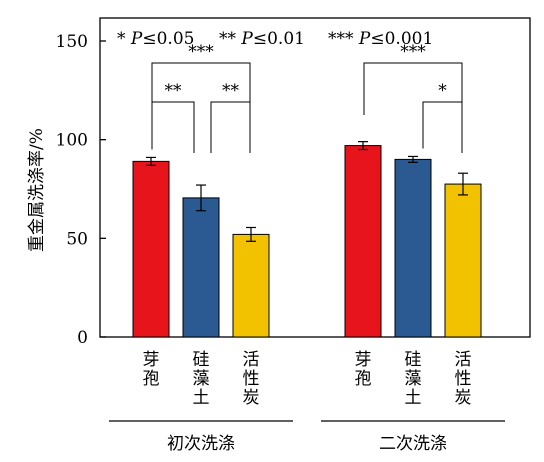  Describe the element at coordinates (343, 39) in the screenshot. I see `significance-legend-stars: ***` at that location.